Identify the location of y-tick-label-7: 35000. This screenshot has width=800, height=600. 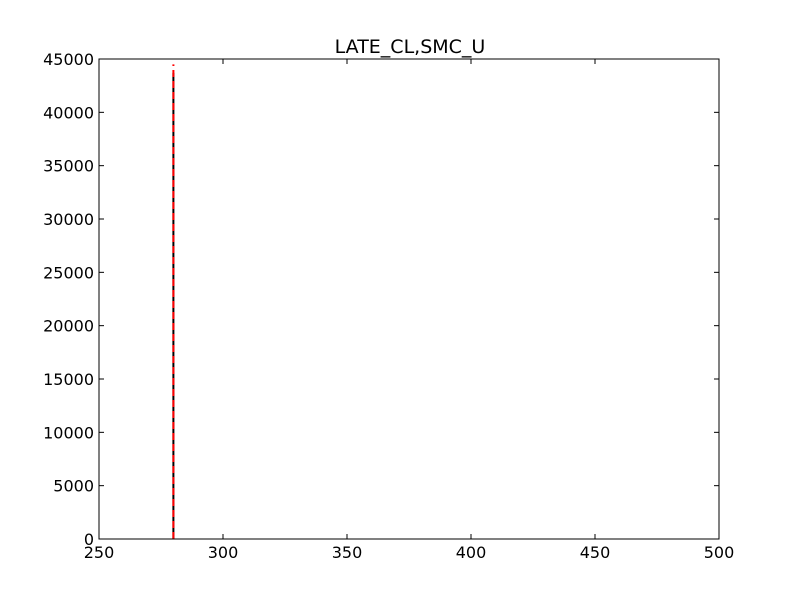
(68, 166).